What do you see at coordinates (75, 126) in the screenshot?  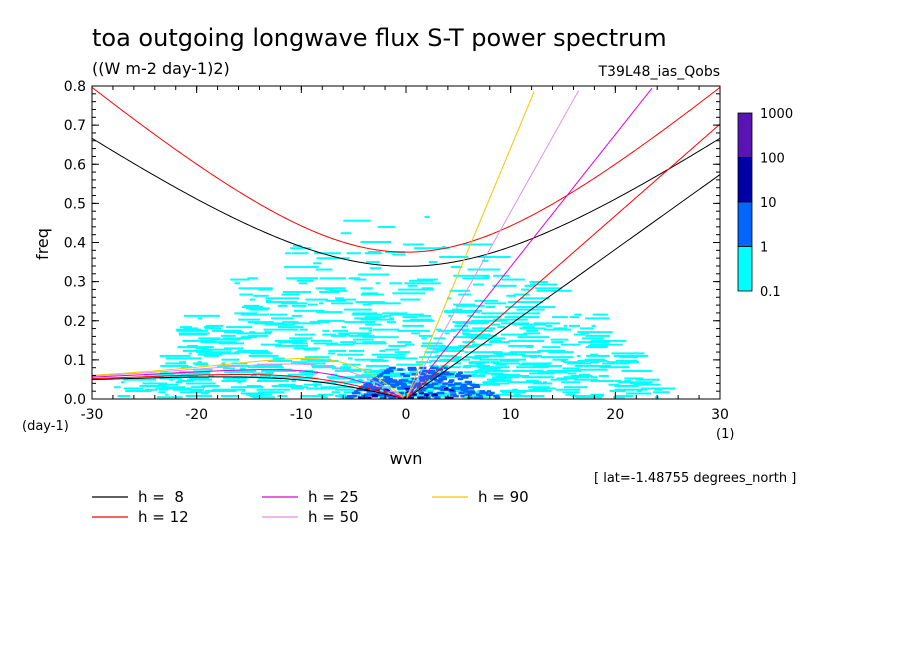 I see `y-tick-label: 0.7` at bounding box center [75, 126].